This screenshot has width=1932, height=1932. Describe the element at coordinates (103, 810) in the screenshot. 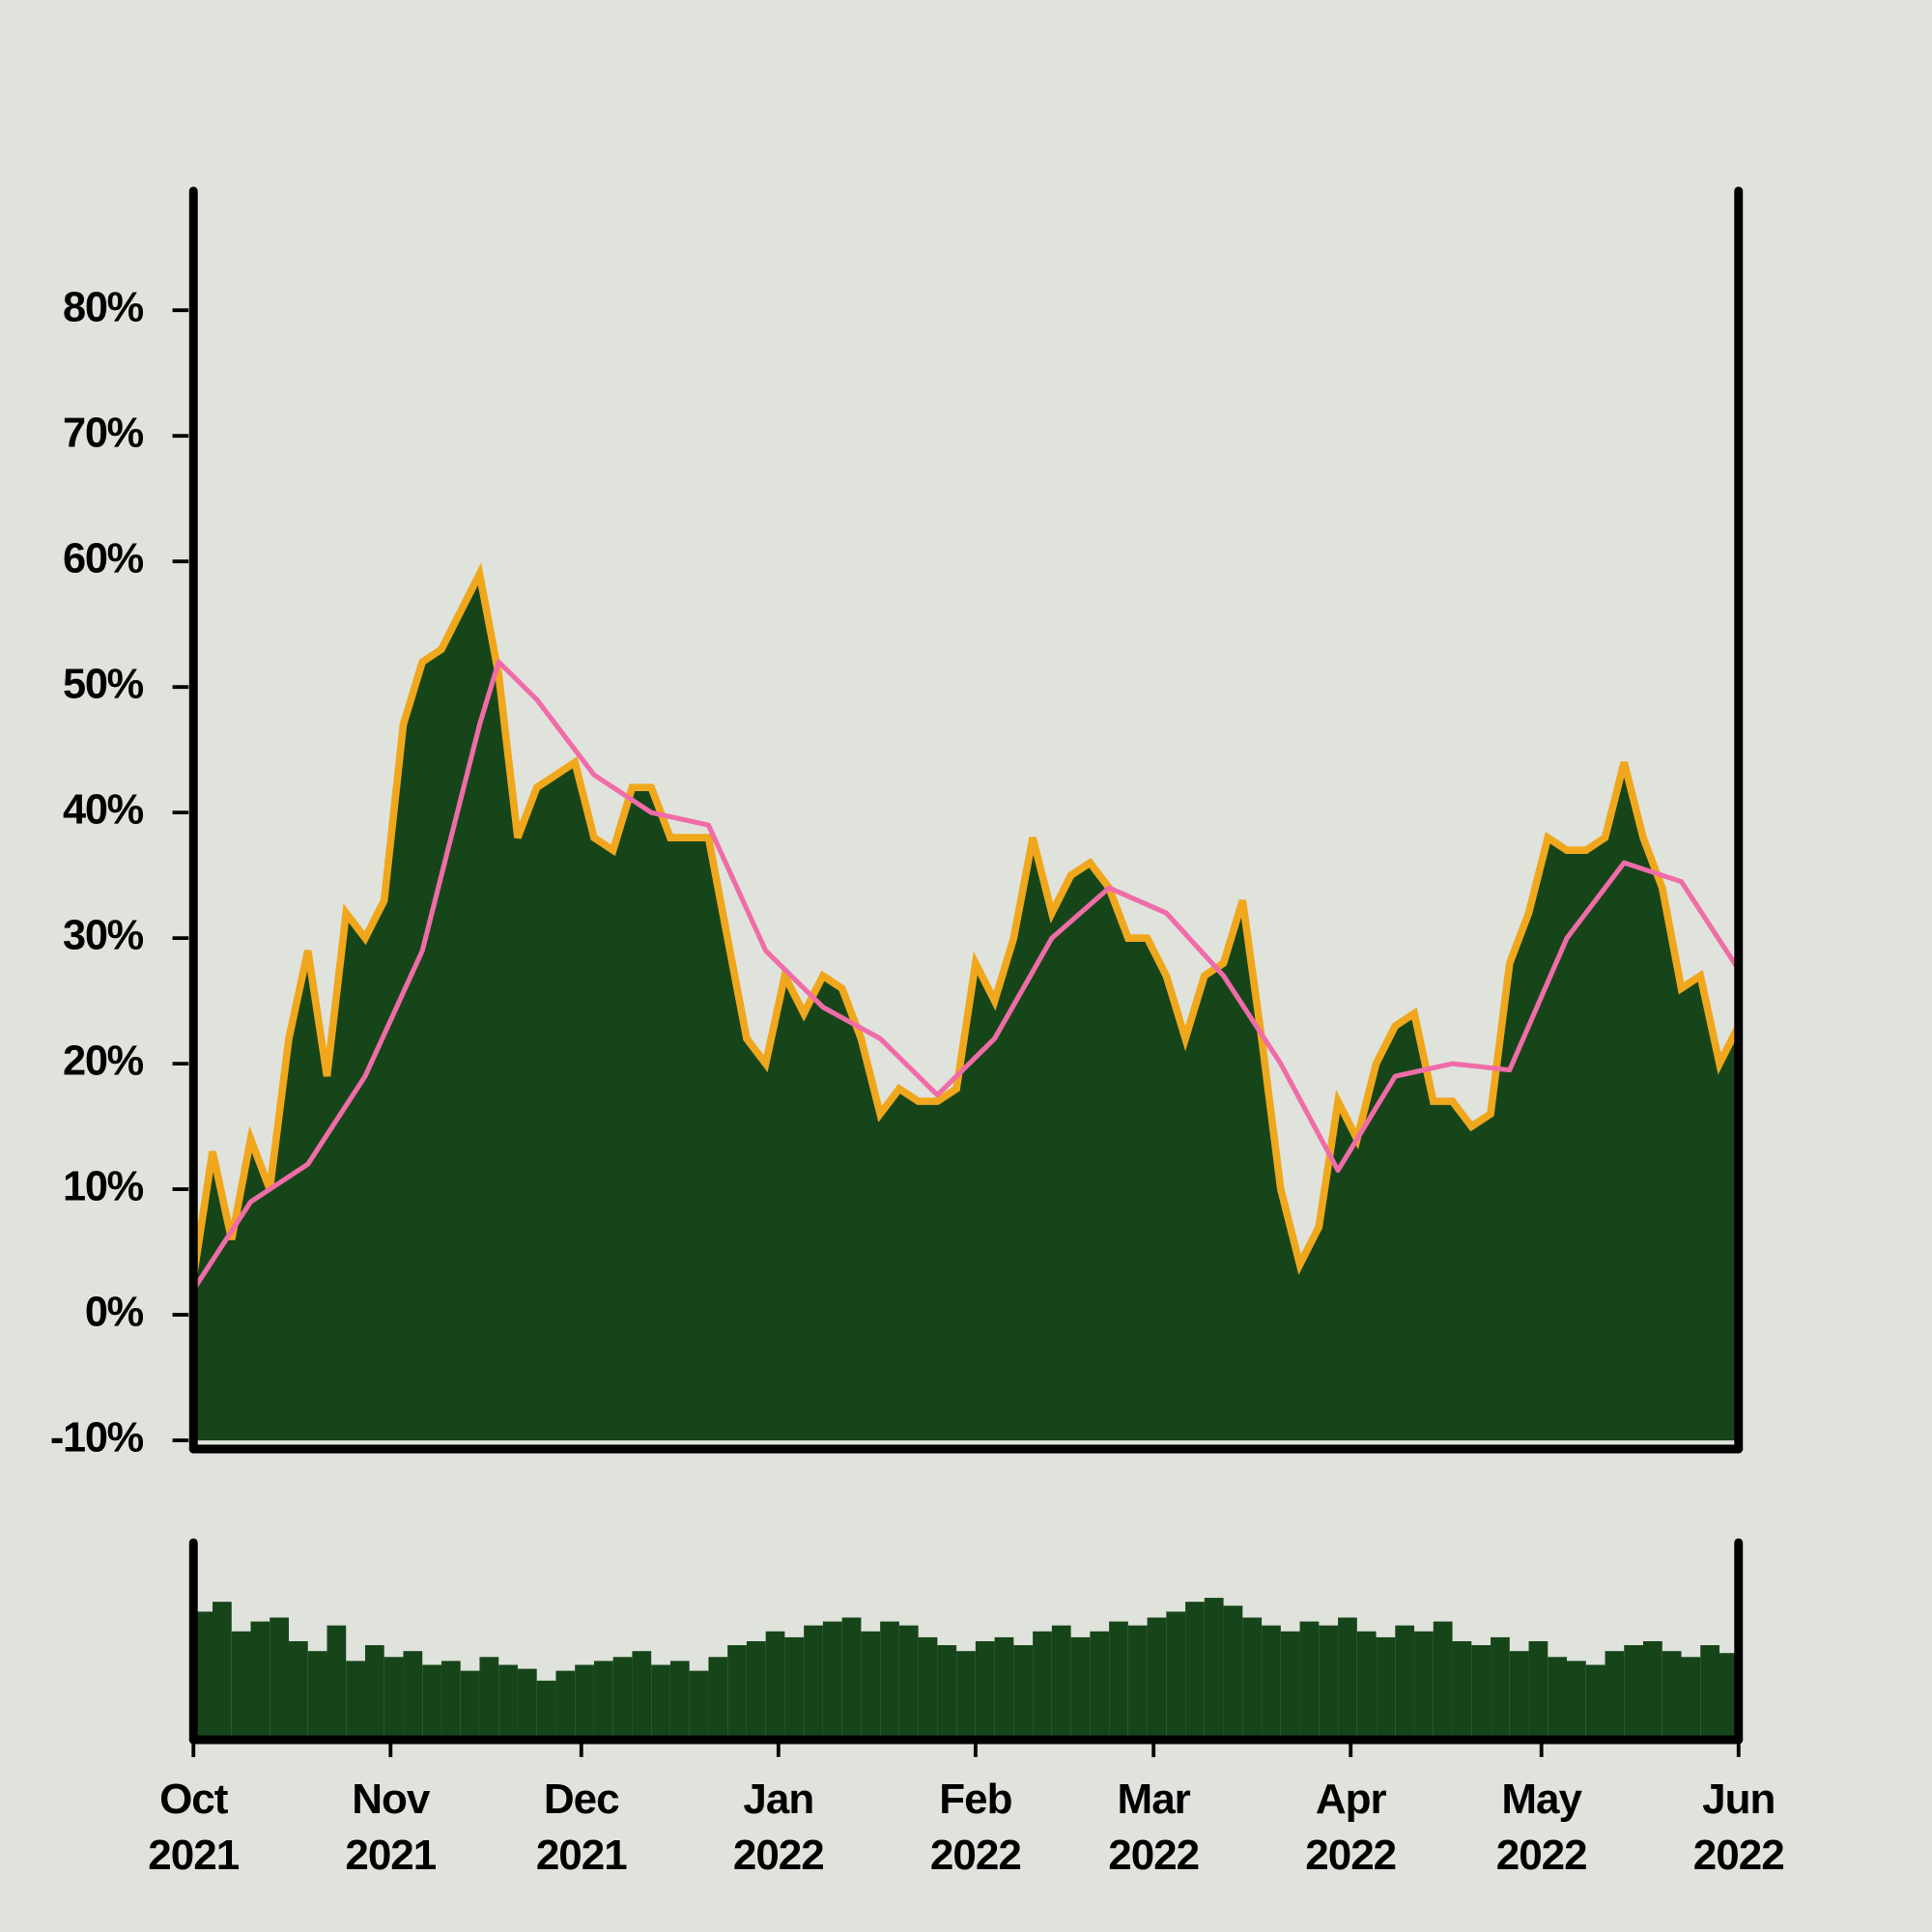

I see `y-tick-label: 40%` at that location.